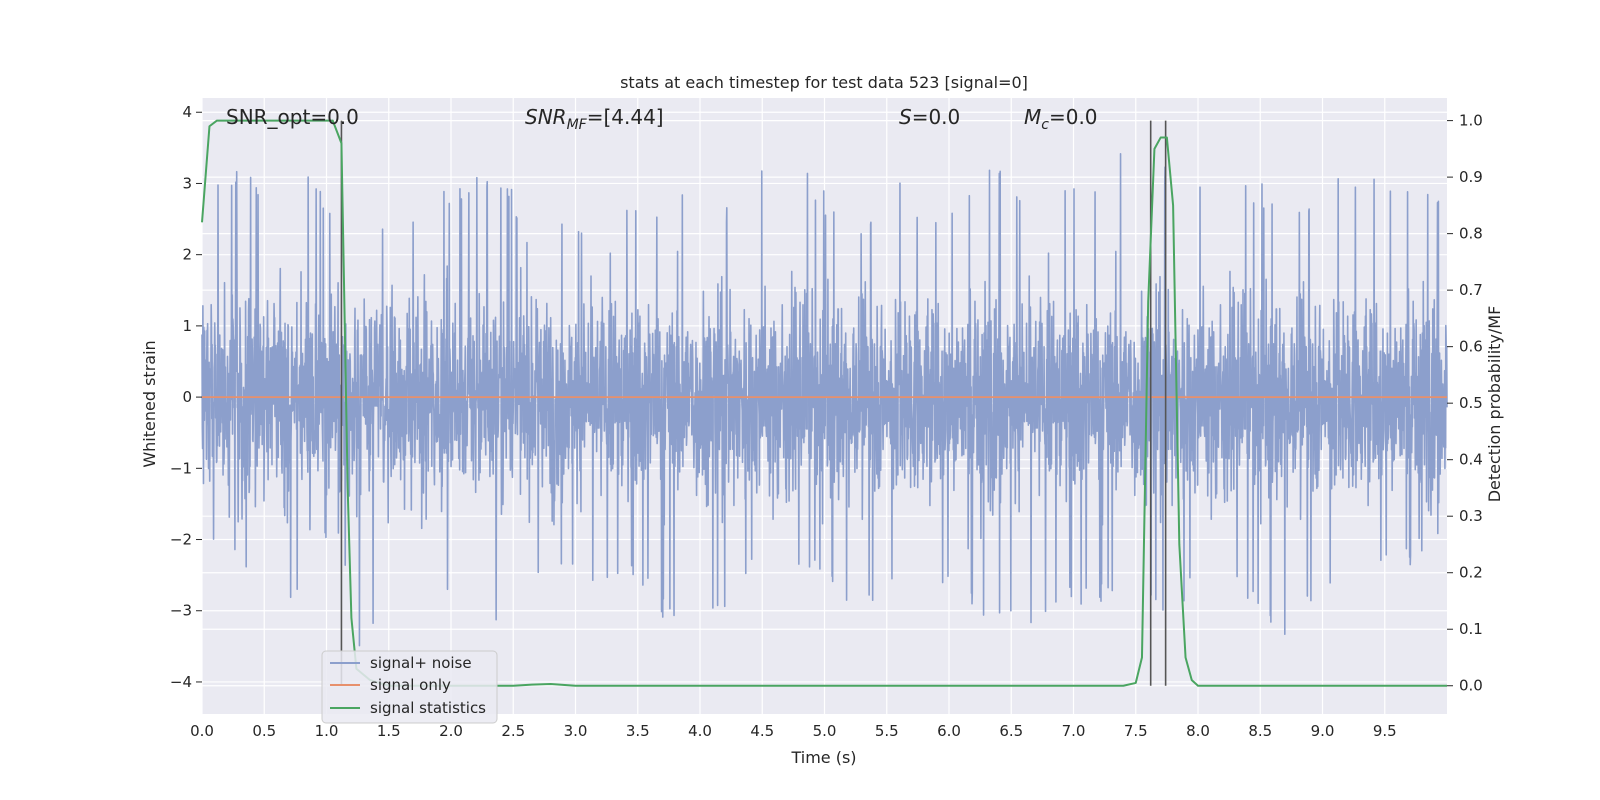 The image size is (1600, 800). I want to click on annotation-snr-opt: SNR_opt=0.0, so click(292, 117).